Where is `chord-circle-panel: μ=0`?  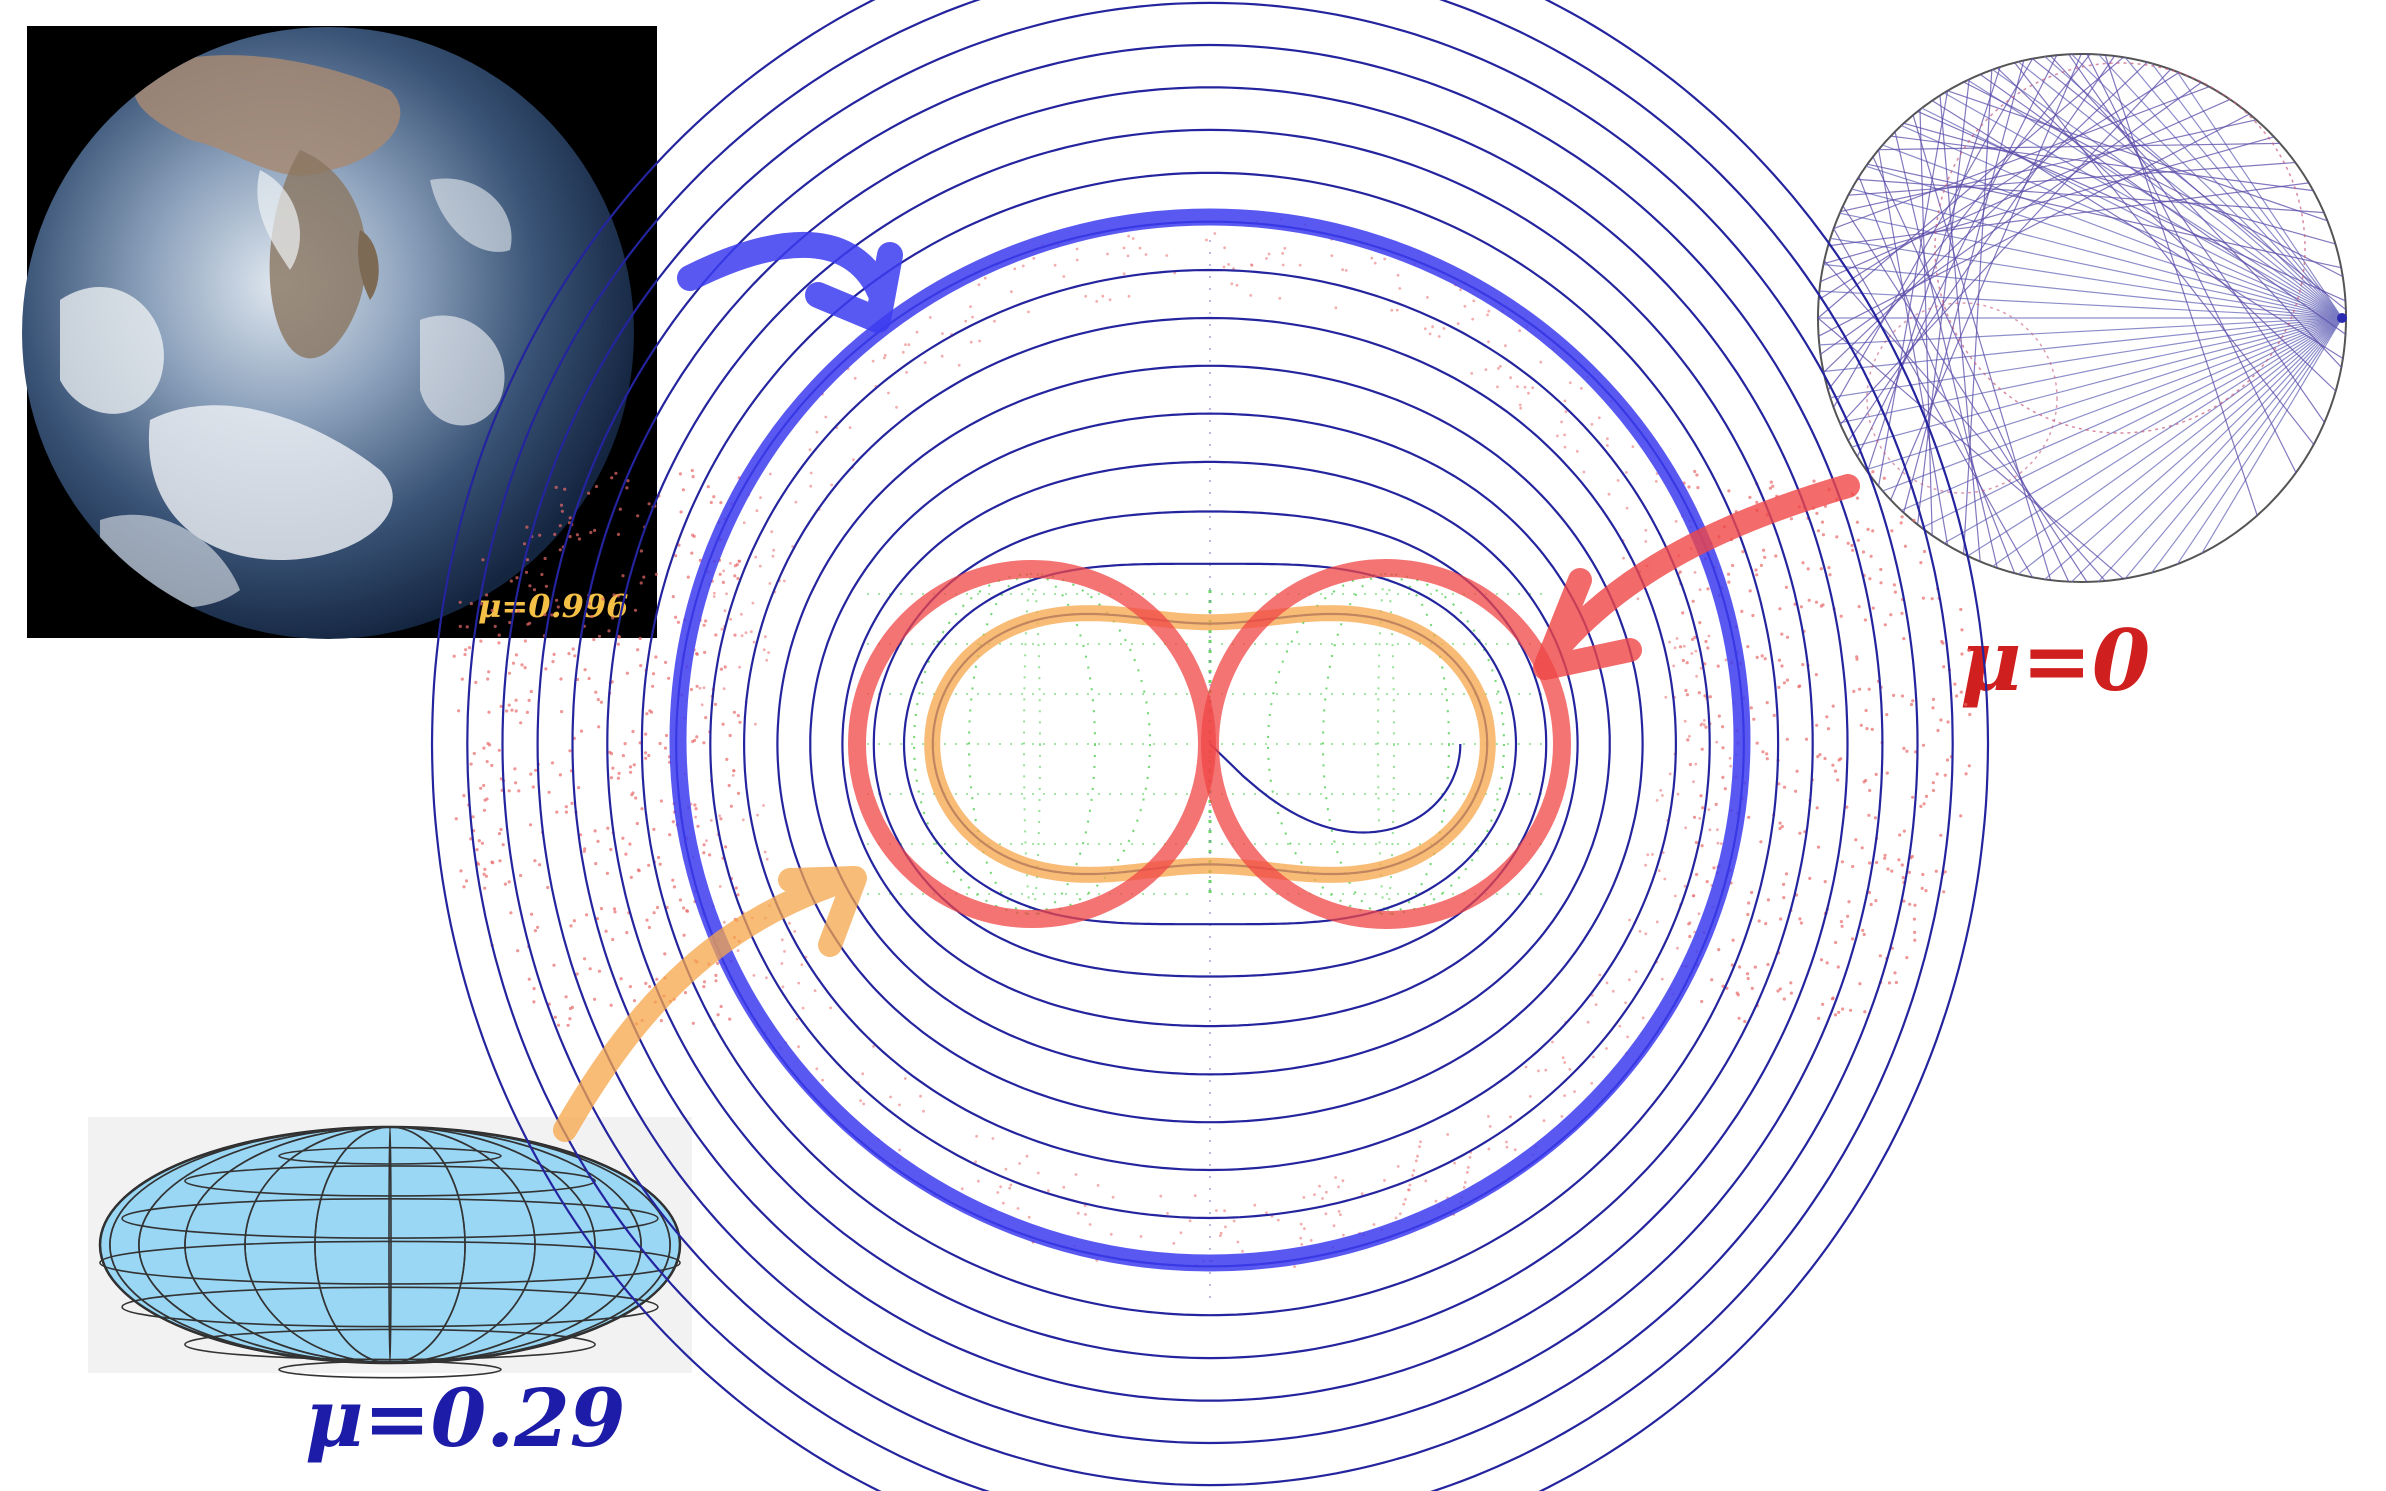 chord-circle-panel: μ=0 is located at coordinates (2082, 381).